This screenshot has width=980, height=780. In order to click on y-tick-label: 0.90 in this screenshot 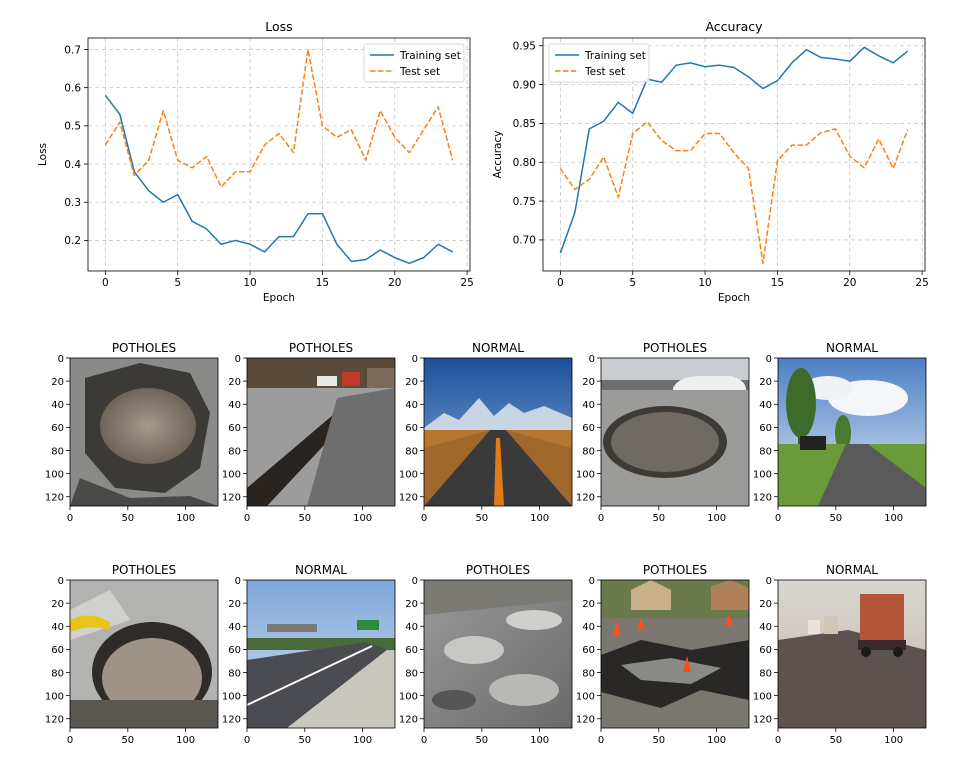, I will do `click(524, 85)`.